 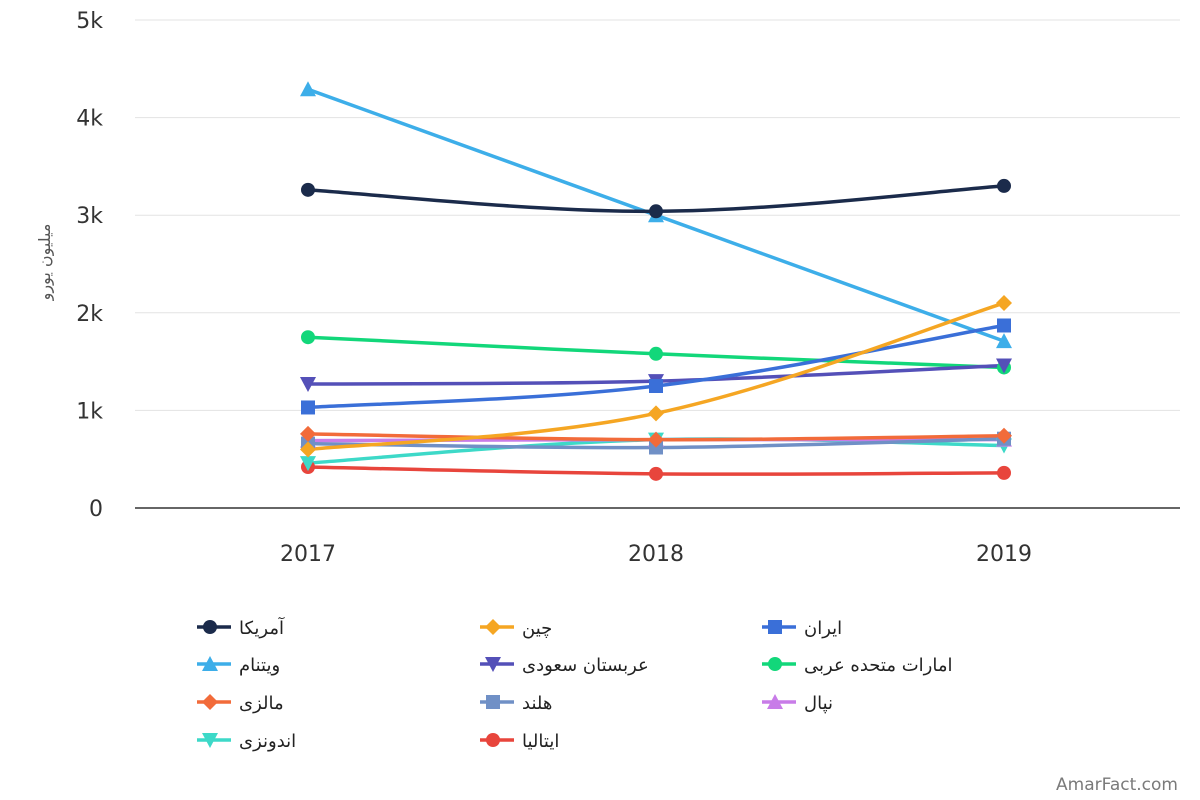 I want to click on y-axis-label: میلیون یورو, so click(x=45, y=263).